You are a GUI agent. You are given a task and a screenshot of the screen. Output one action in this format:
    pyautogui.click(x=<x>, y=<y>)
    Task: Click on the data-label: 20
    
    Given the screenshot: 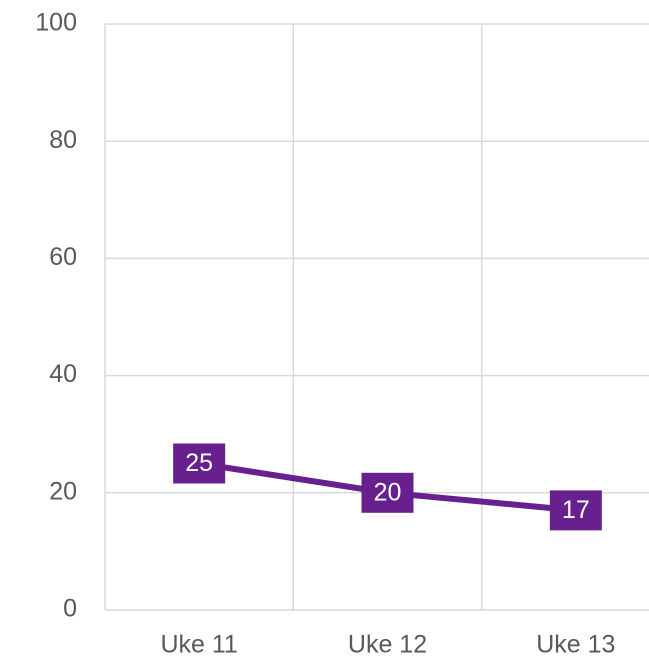 What is the action you would take?
    pyautogui.click(x=388, y=492)
    